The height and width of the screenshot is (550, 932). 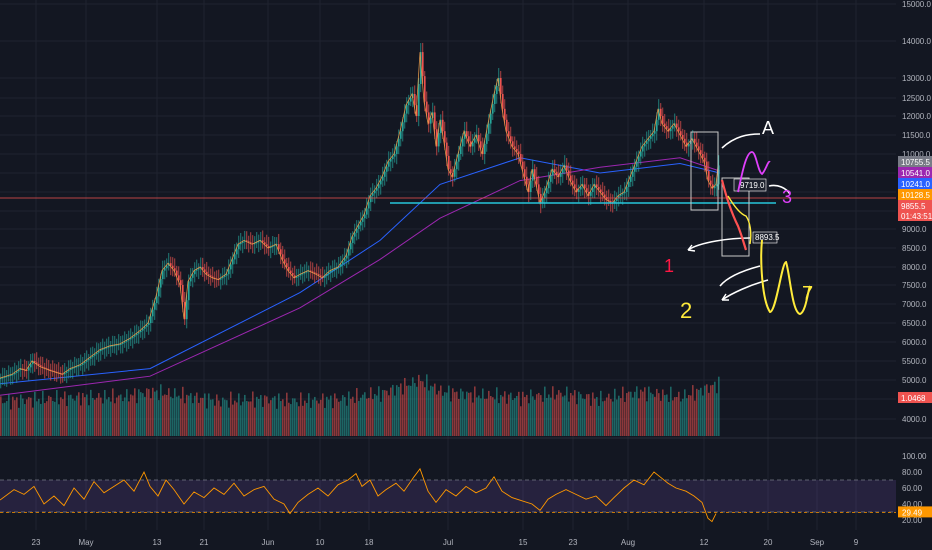 I want to click on label-3: 3, so click(x=787, y=197).